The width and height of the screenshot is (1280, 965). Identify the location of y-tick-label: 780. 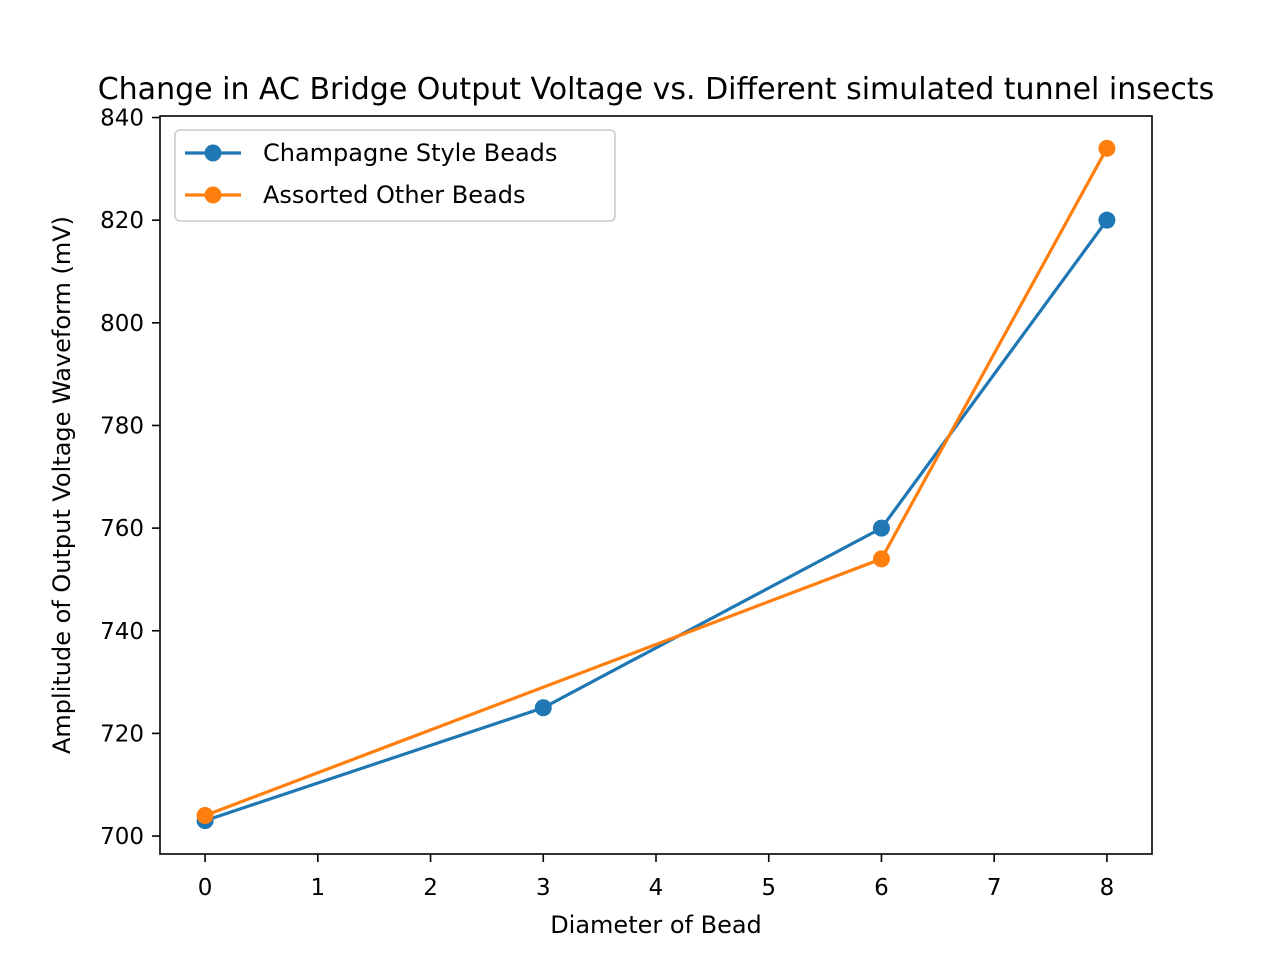
(122, 426).